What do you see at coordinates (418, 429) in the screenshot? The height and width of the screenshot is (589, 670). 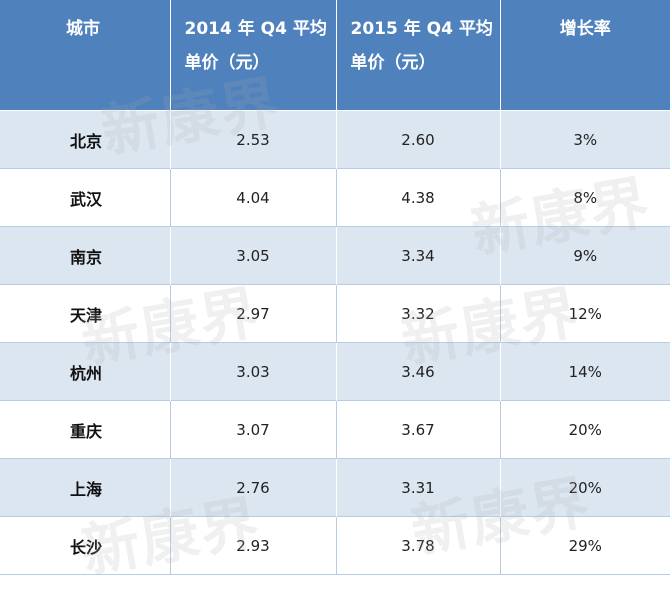 I see `cell-2015: 3.67` at bounding box center [418, 429].